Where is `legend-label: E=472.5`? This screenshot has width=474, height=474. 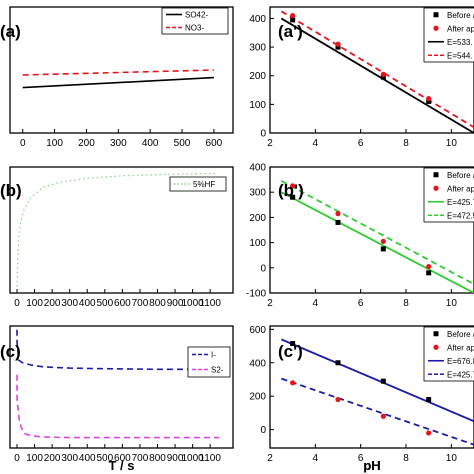 legend-label: E=472.5 is located at coordinates (460, 215).